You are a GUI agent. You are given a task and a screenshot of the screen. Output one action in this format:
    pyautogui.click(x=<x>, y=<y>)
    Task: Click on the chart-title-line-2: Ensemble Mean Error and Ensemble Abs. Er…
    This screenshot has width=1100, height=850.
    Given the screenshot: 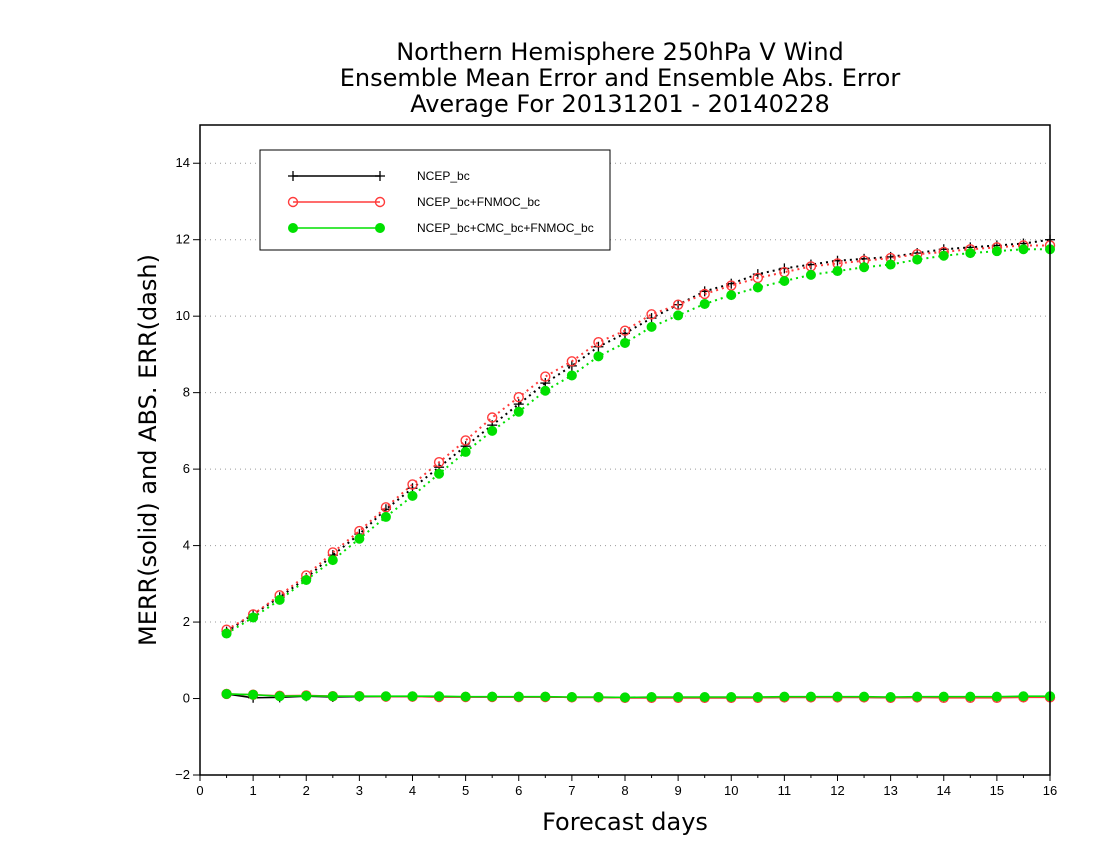 What is the action you would take?
    pyautogui.click(x=620, y=78)
    